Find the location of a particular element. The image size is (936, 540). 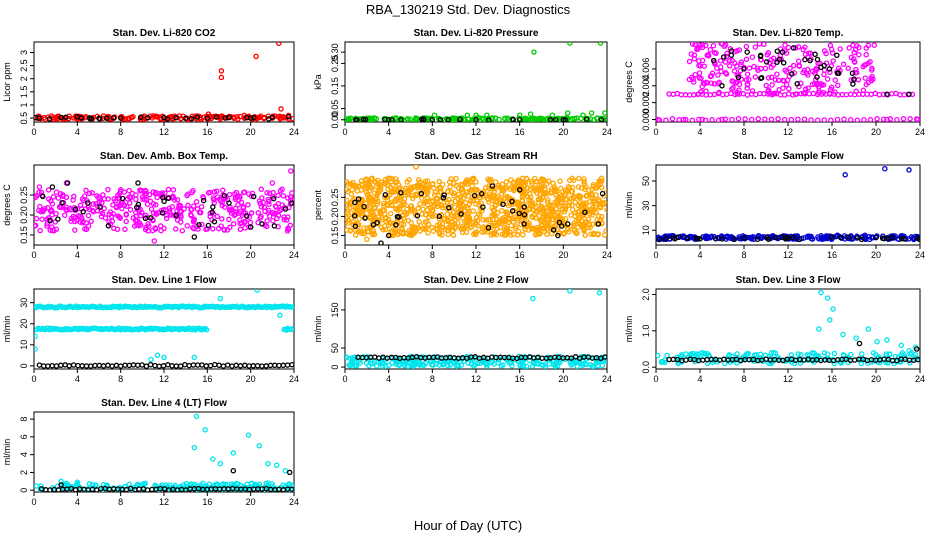

y-tick-label: 0.00 is located at coordinates (335, 120).